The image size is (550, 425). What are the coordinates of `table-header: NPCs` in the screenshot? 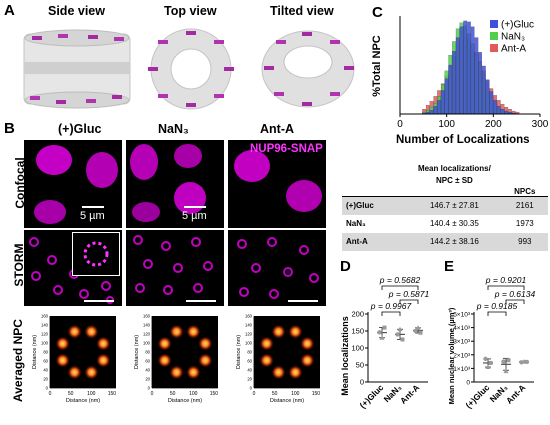 It's located at (524, 175).